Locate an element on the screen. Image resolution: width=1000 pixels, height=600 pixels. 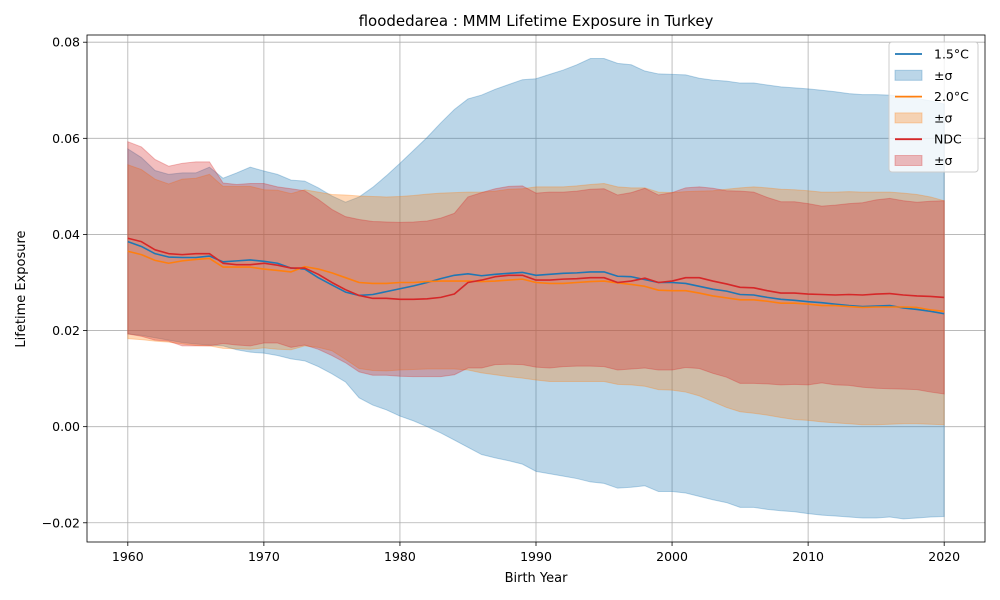
y-tick-label: 0.00 is located at coordinates (66, 426).